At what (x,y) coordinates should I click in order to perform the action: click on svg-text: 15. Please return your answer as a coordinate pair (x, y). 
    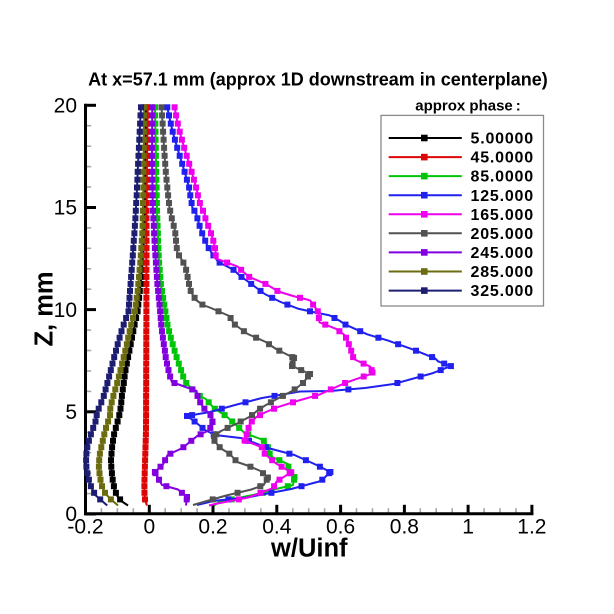
    Looking at the image, I should click on (65, 208).